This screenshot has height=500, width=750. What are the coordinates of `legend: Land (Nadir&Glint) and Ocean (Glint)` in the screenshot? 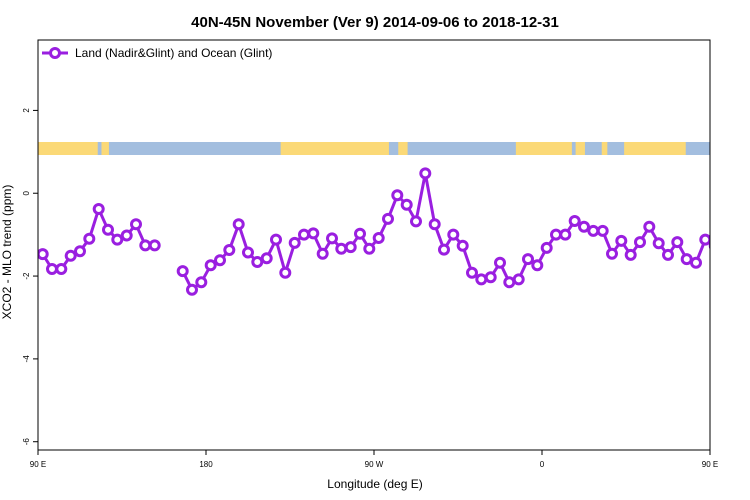 It's located at (157, 53).